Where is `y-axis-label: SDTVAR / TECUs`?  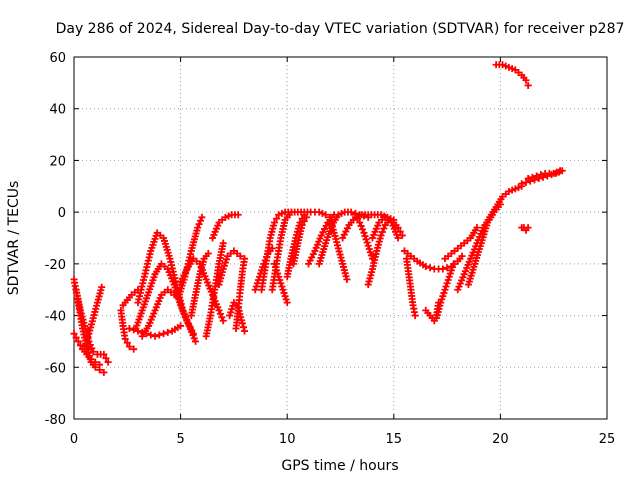
y-axis-label: SDTVAR / TECUs is located at coordinates (14, 238).